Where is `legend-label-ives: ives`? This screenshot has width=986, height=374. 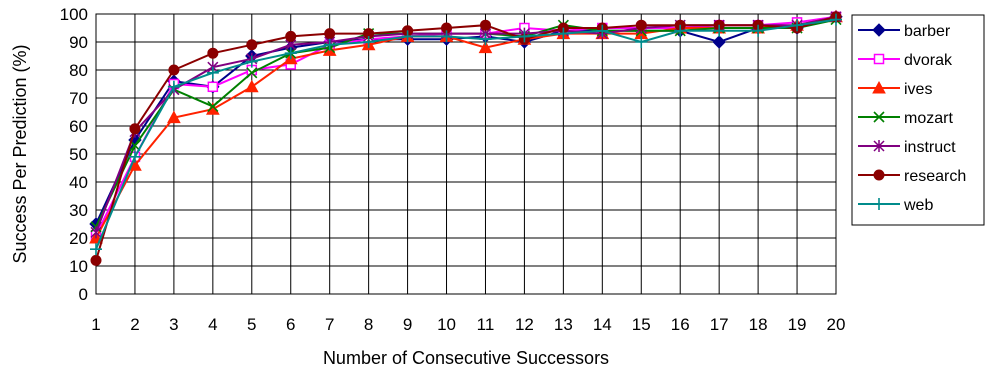 legend-label-ives: ives is located at coordinates (918, 89).